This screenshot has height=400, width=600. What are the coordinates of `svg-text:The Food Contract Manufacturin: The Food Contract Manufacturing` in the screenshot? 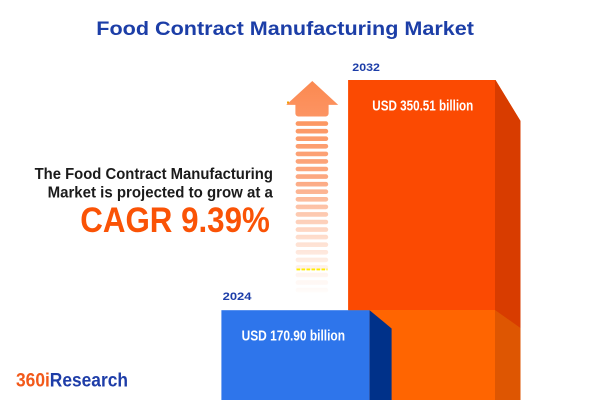 It's located at (154, 174).